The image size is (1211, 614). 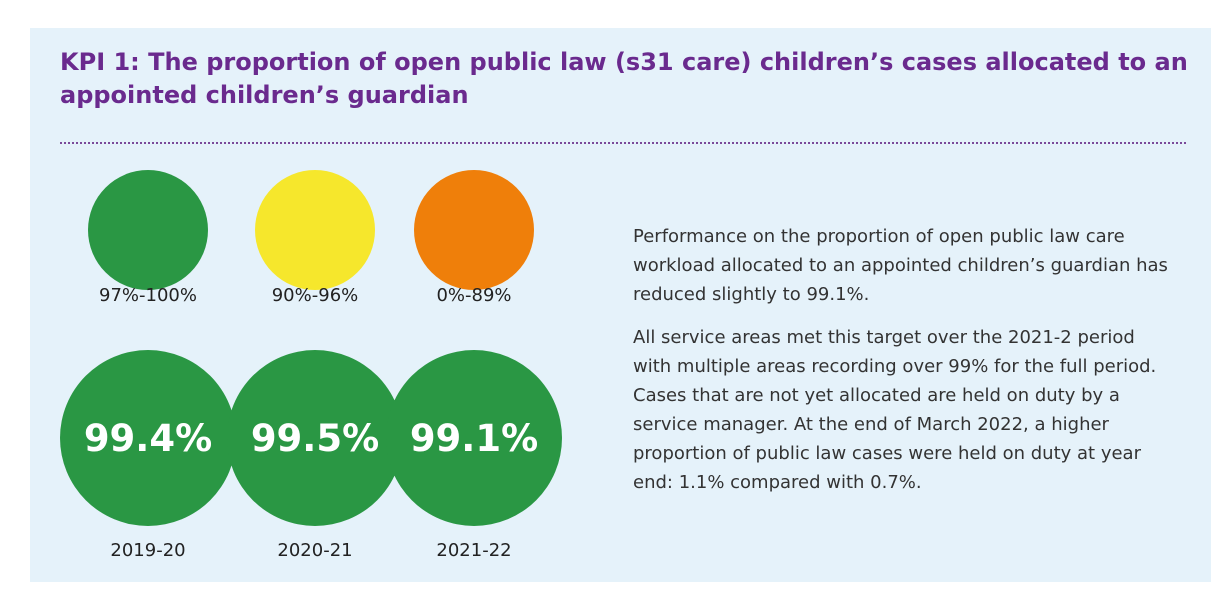 I want to click on kpi-circle: 99.4%, so click(x=148, y=438).